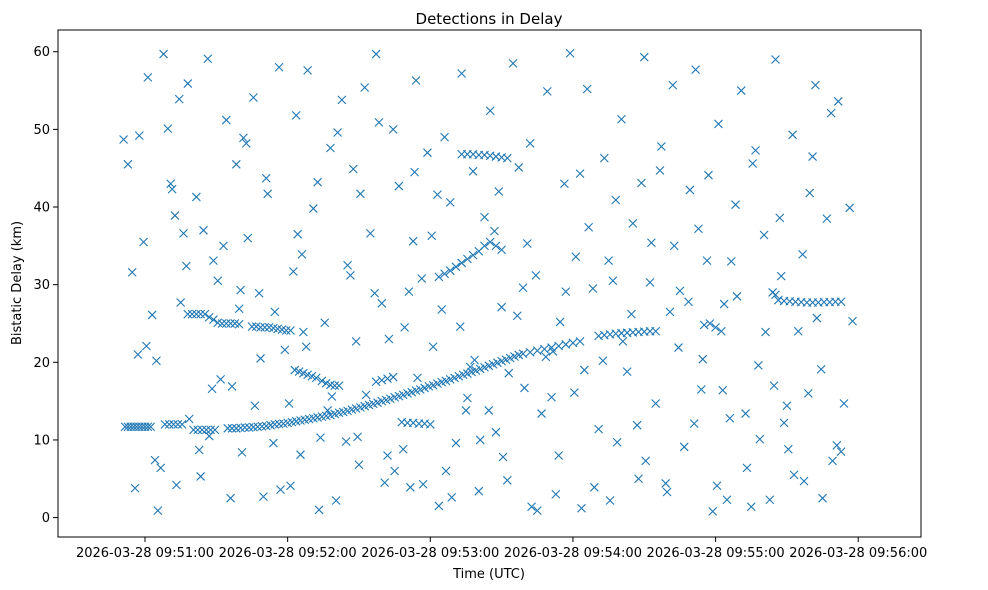  I want to click on x-axis-label: Time (UTC), so click(488, 574).